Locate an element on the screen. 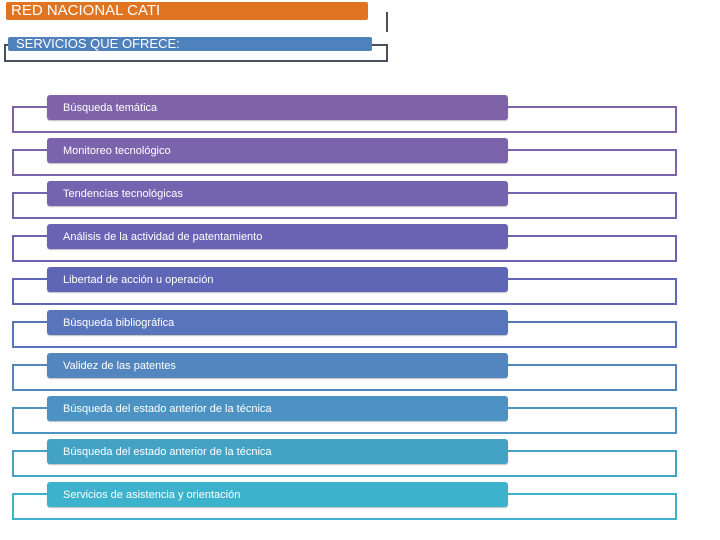 The width and height of the screenshot is (720, 540). service-item: Búsqueda temática is located at coordinates (277, 107).